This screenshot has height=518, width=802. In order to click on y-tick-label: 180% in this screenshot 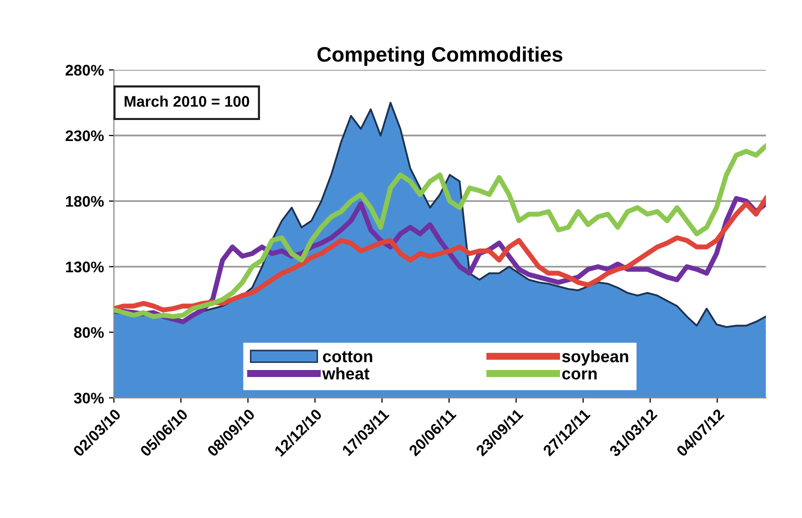, I will do `click(85, 201)`.